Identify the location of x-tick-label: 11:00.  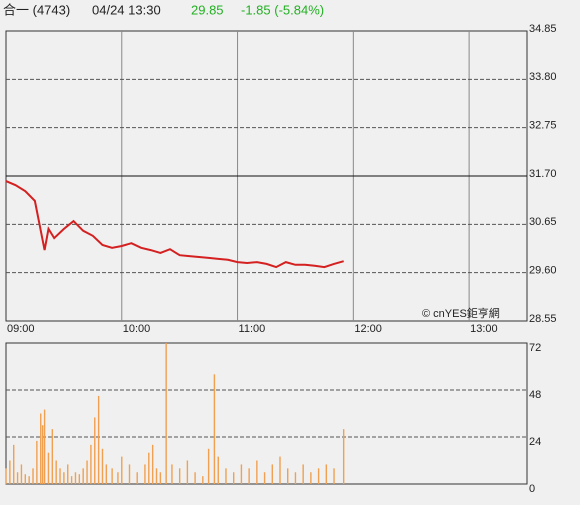
(252, 329).